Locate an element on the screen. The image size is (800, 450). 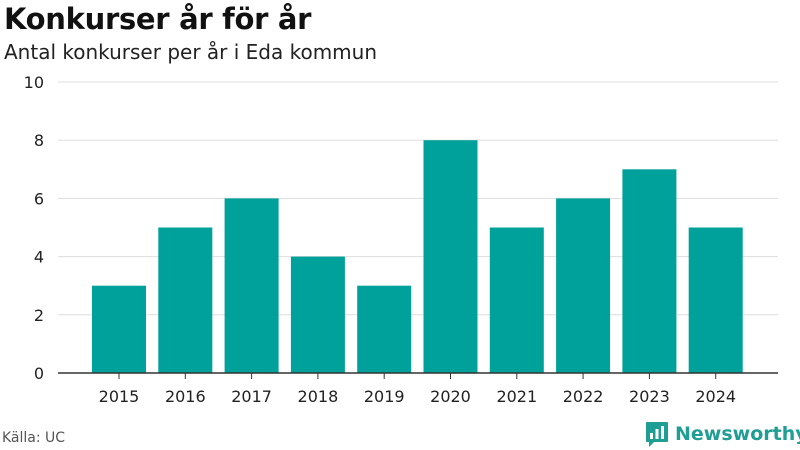
bar-2022 is located at coordinates (583, 285).